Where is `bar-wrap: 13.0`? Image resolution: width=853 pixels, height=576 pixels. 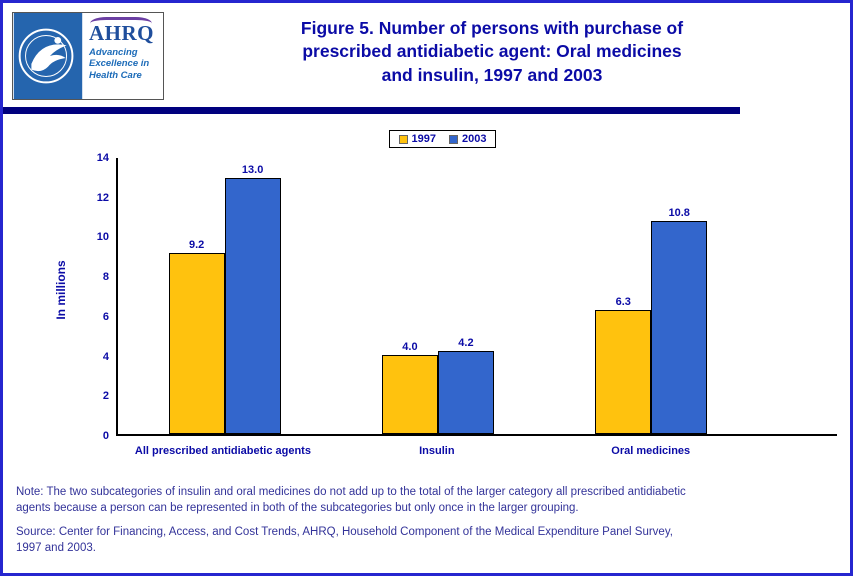 bar-wrap: 13.0 is located at coordinates (252, 296).